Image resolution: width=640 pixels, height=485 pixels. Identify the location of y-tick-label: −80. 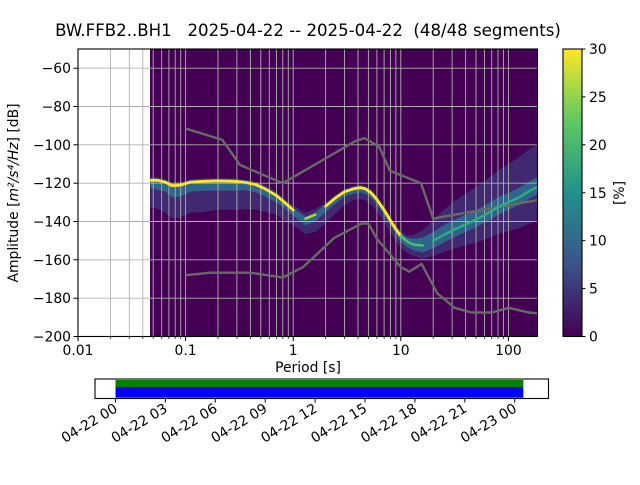
(56, 108).